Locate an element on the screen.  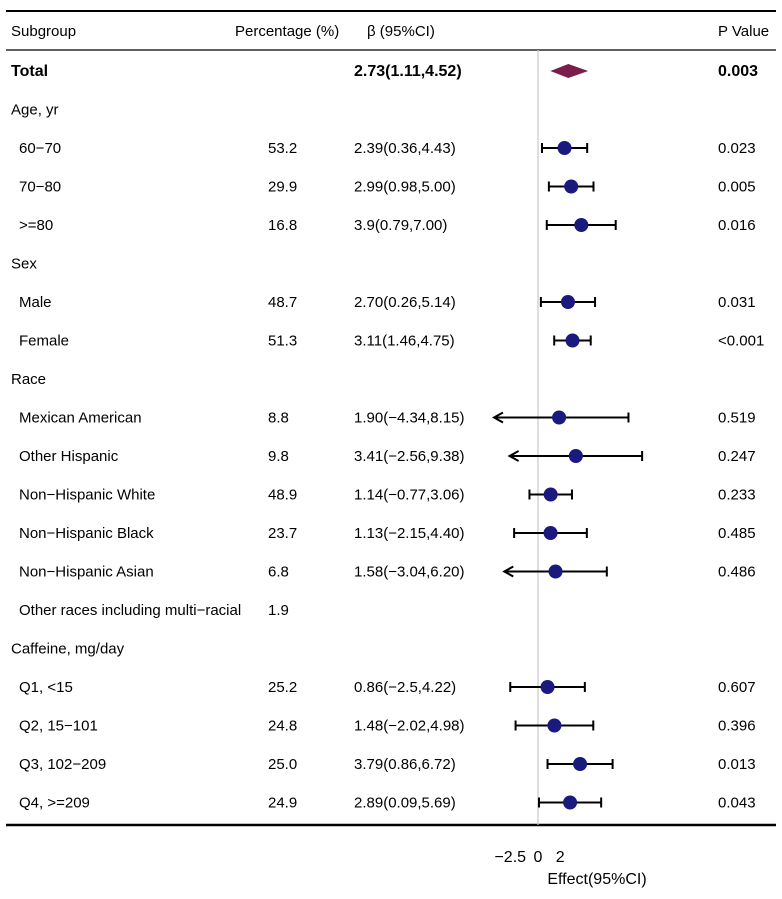
subgroup-label: Non−Hispanic Asian is located at coordinates (86, 572).